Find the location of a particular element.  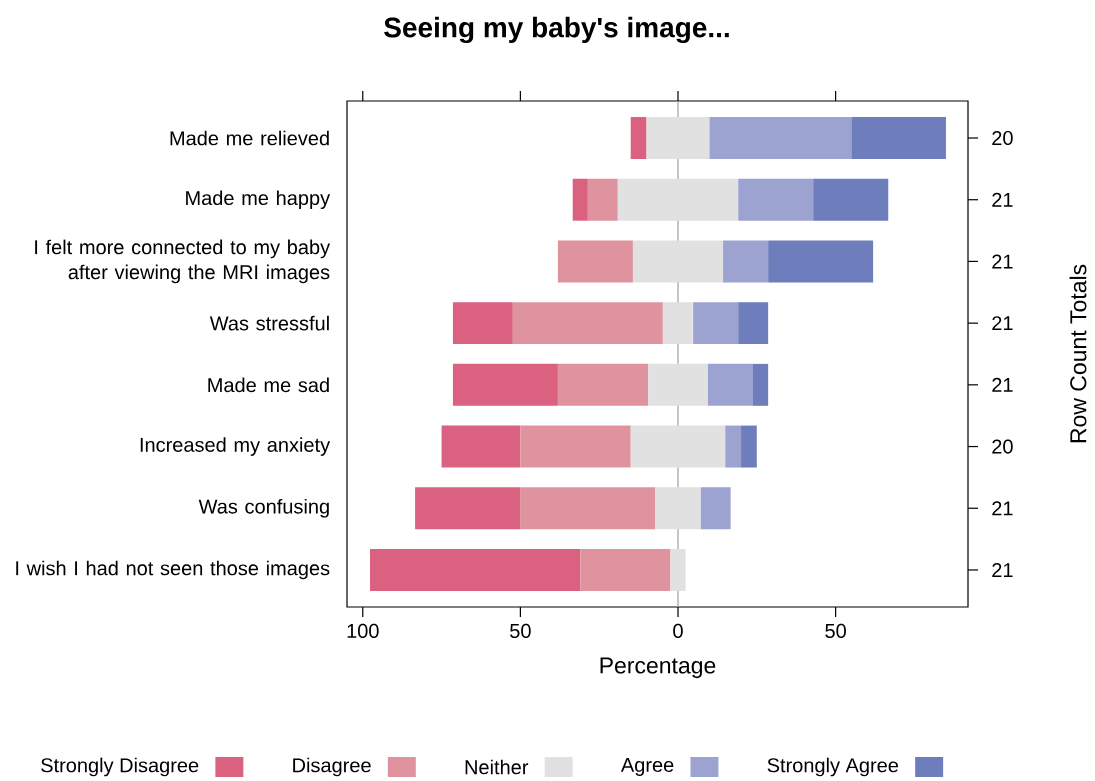

legend-label: Strongly Agree is located at coordinates (833, 767).